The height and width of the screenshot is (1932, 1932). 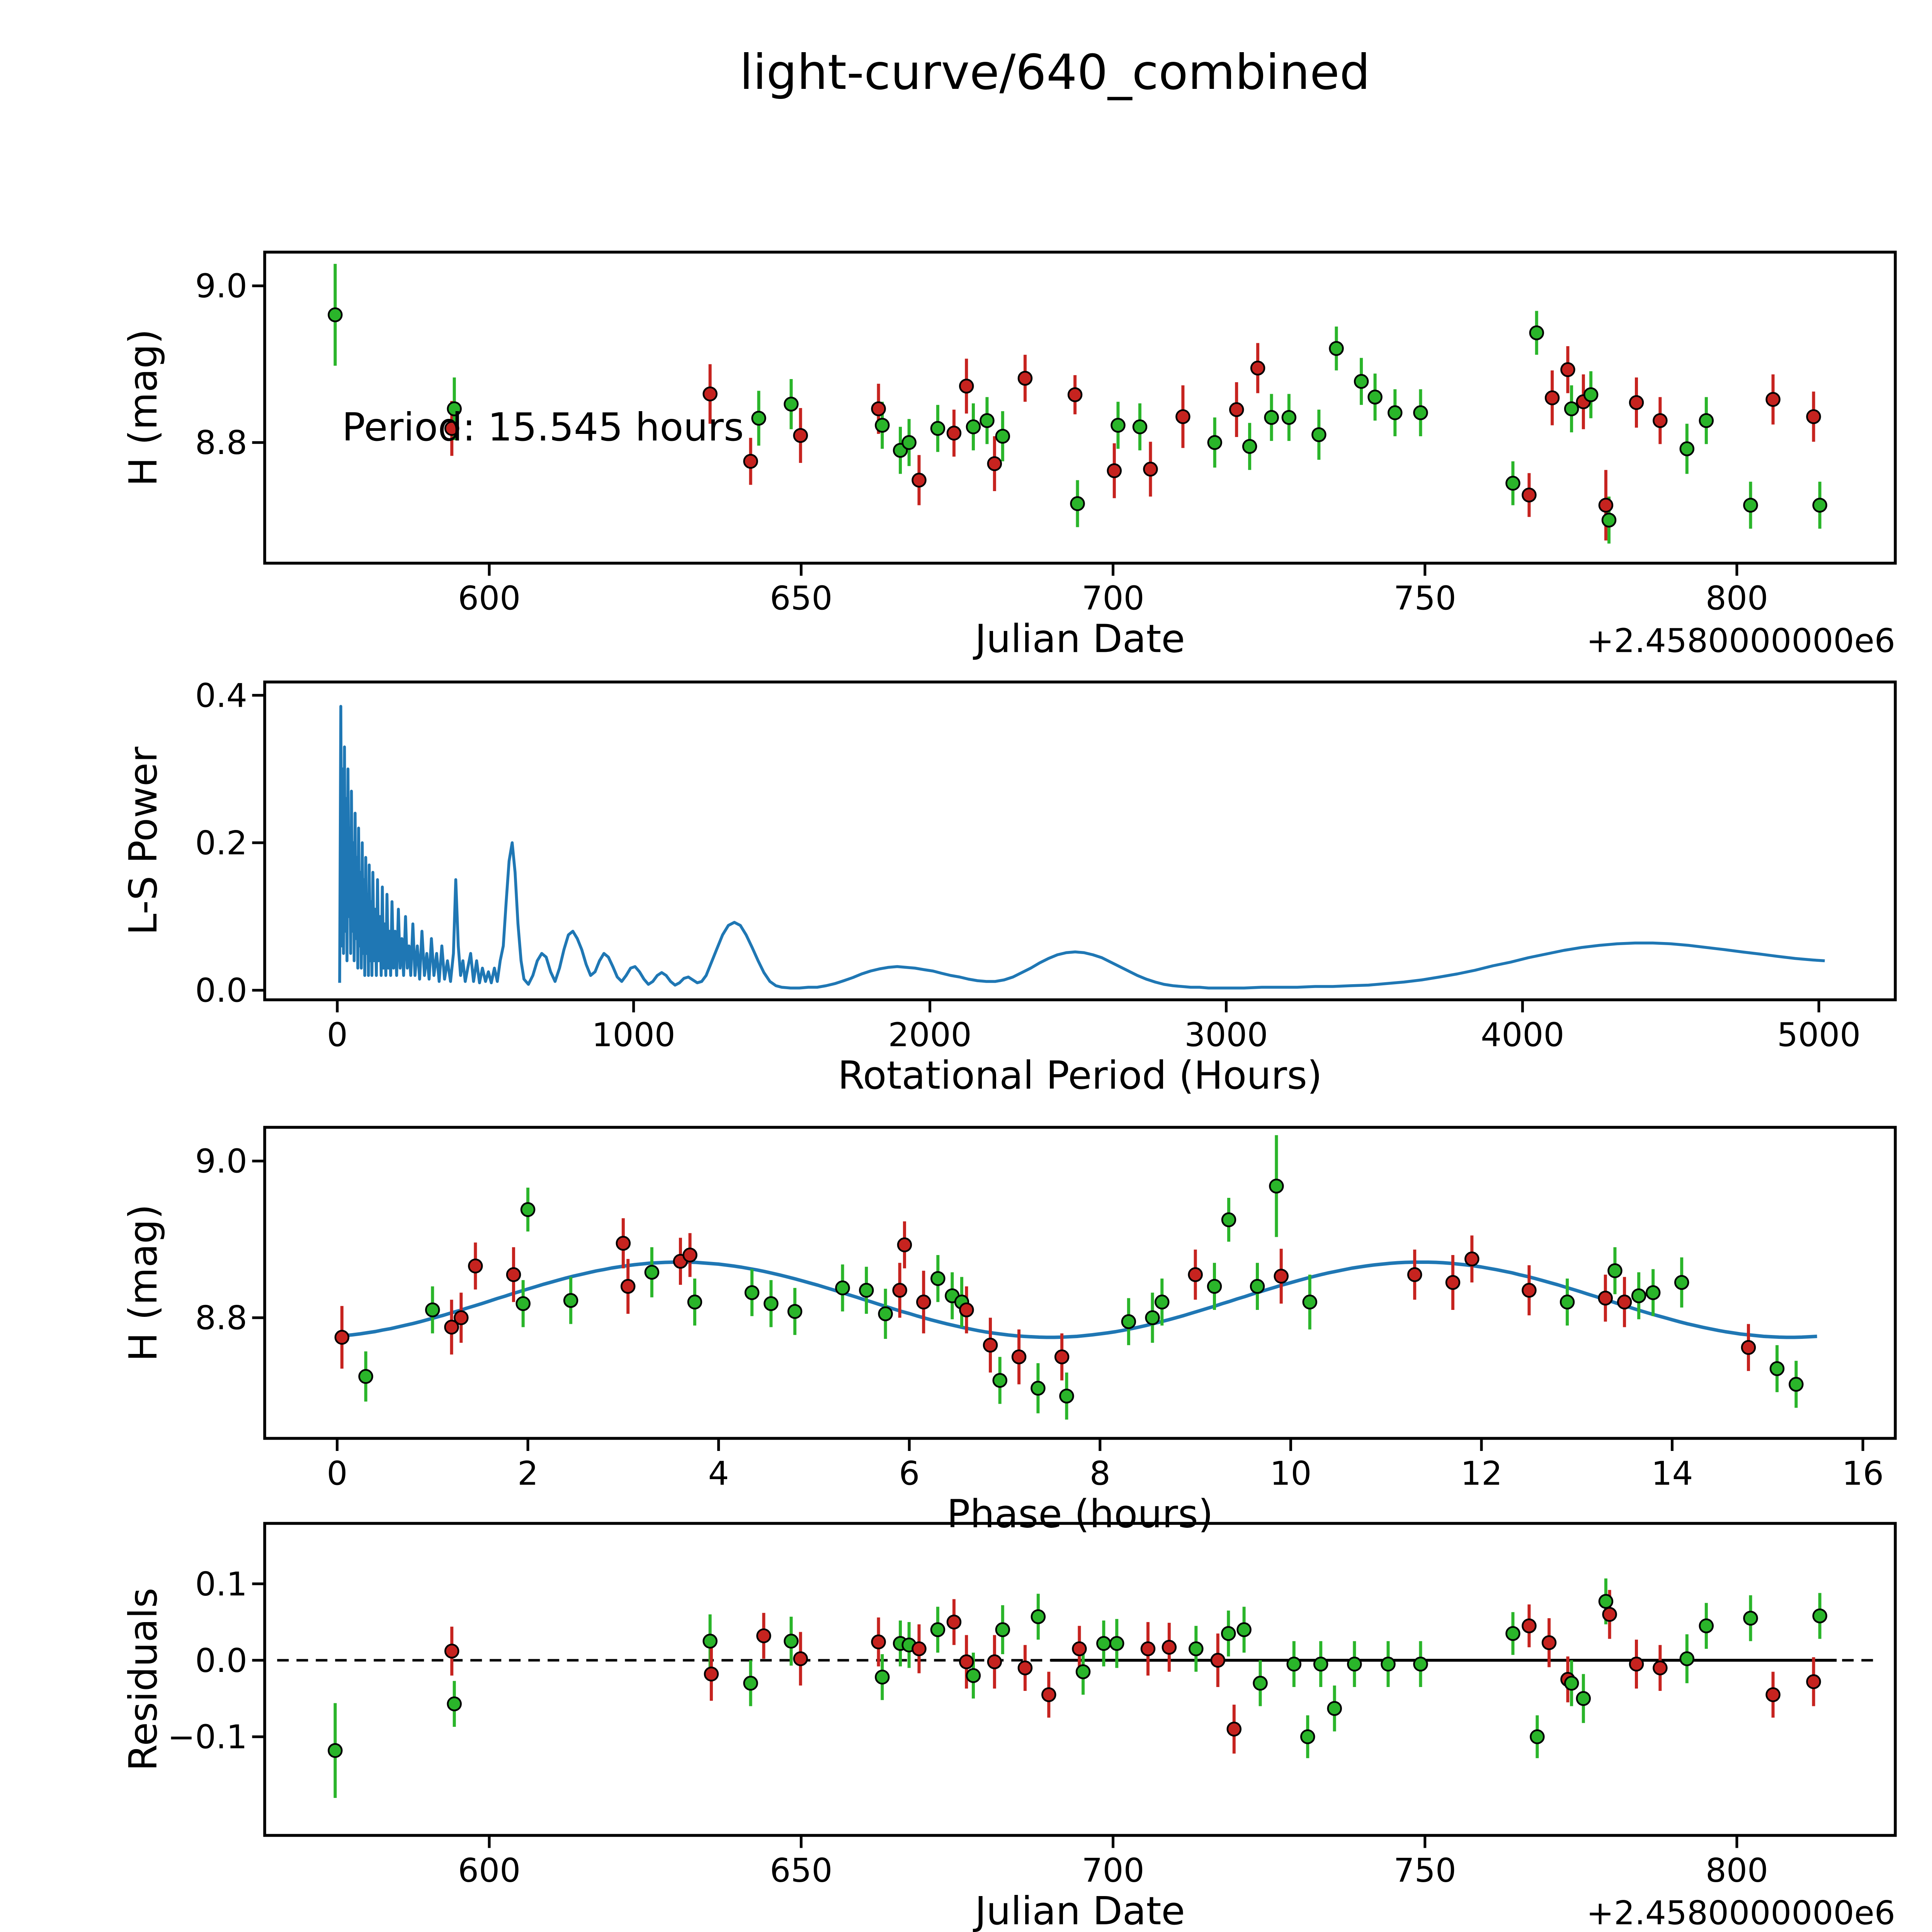 What do you see at coordinates (221, 443) in the screenshot?
I see `y-axis-tick-label: 8.8` at bounding box center [221, 443].